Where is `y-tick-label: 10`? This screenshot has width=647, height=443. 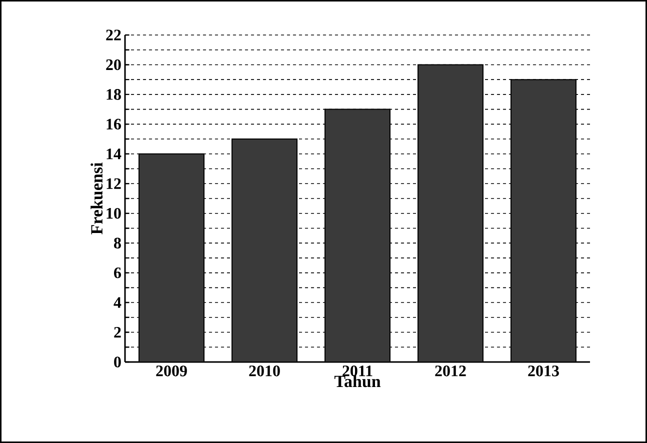
y-tick-label: 10 is located at coordinates (113, 213).